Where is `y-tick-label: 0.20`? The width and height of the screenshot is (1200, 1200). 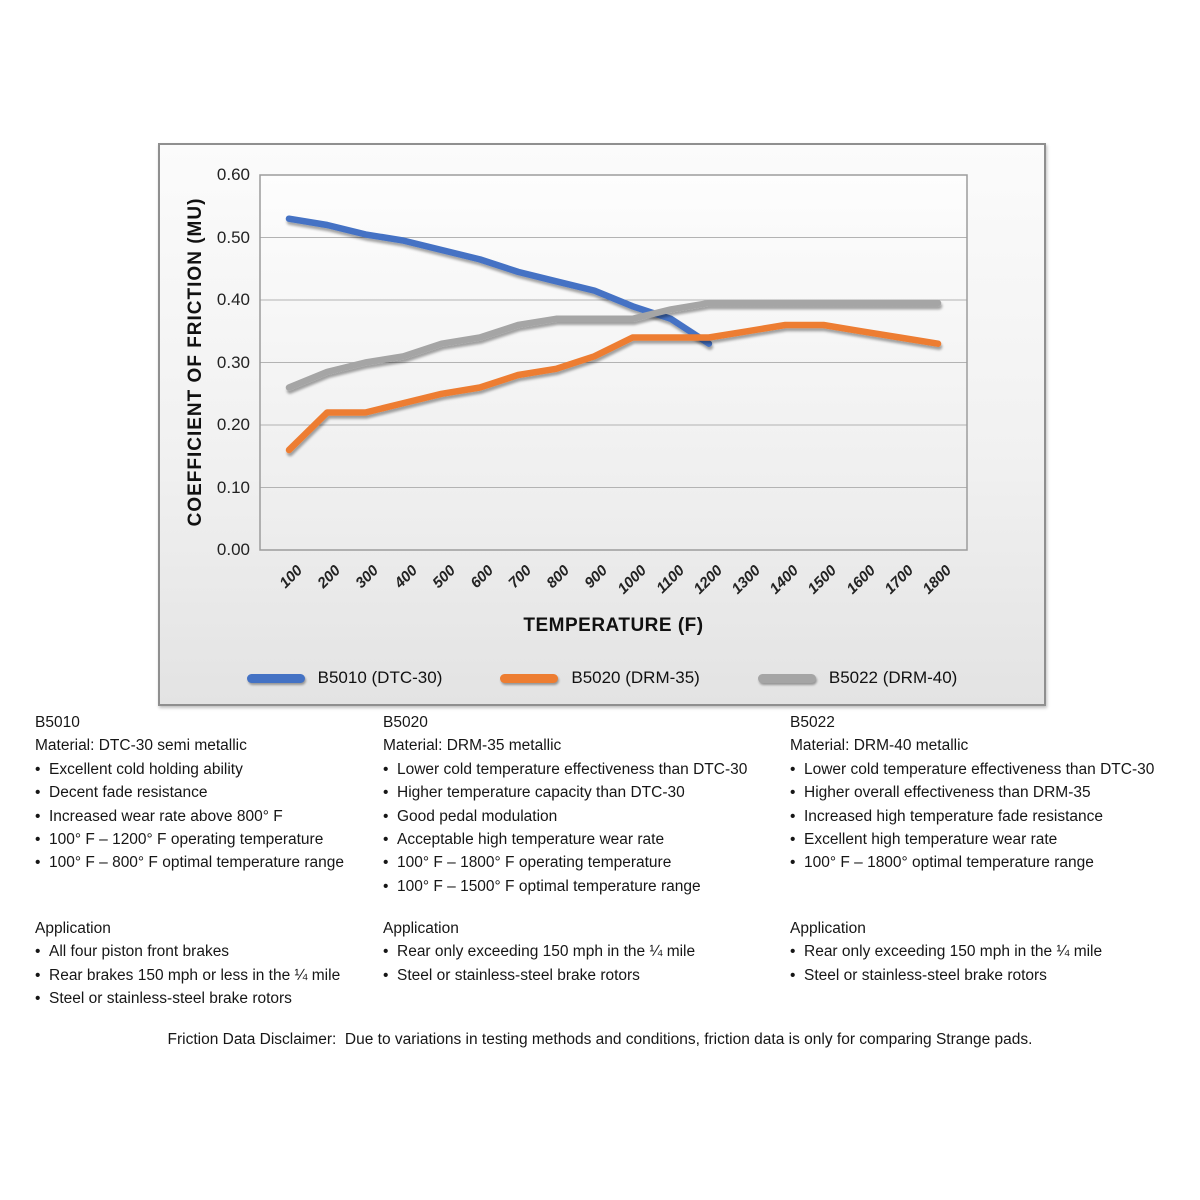 y-tick-label: 0.20 is located at coordinates (233, 424).